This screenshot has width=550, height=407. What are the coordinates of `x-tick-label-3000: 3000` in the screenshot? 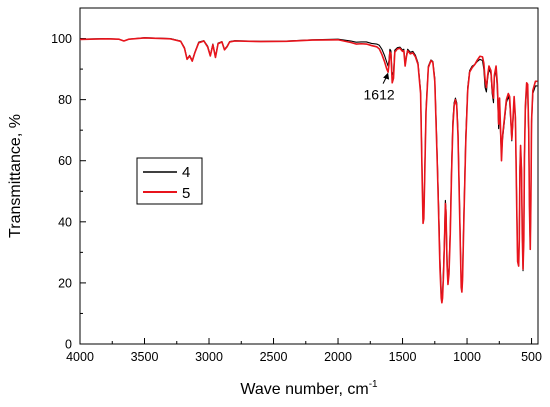 It's located at (209, 357).